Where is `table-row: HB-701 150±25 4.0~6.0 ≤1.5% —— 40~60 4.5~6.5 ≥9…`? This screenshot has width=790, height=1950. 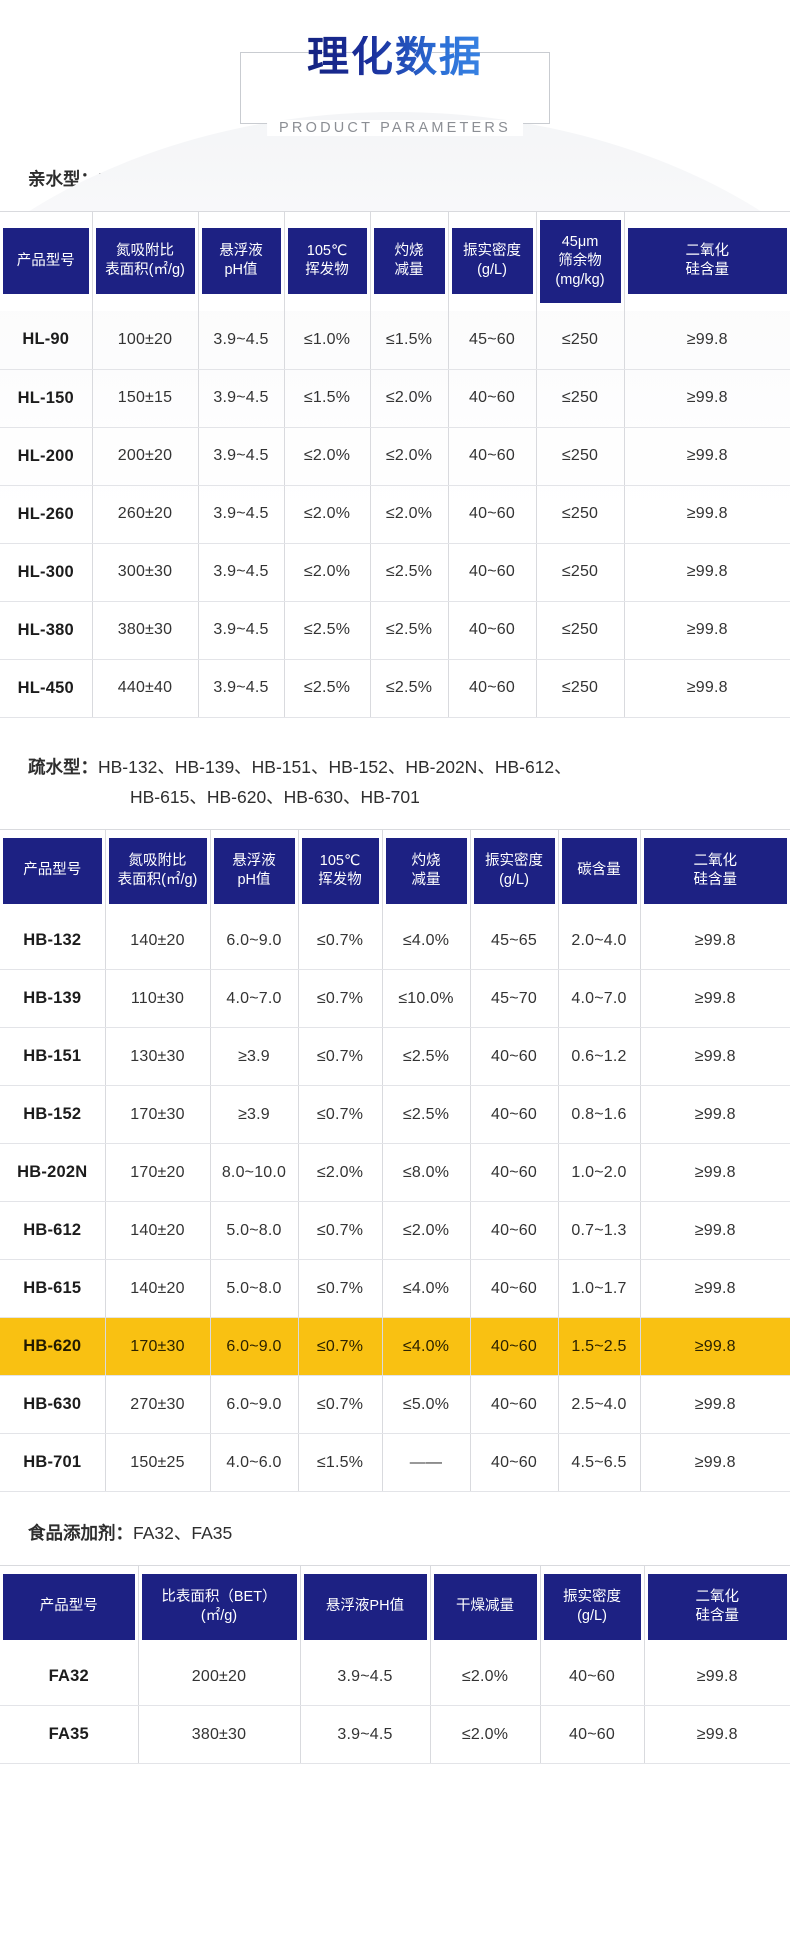
table-row: HB-701 150±25 4.0~6.0 ≤1.5% —— 40~60 4.5~6.5 ≥9… is located at coordinates (395, 1463).